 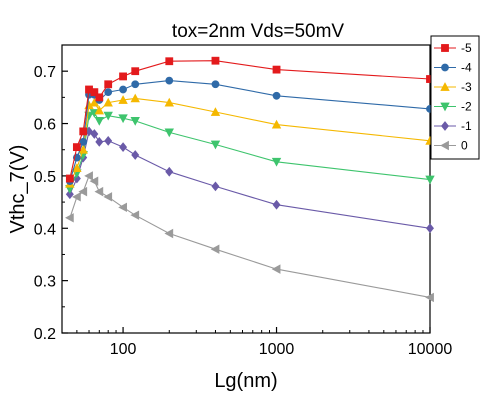 What do you see at coordinates (45, 282) in the screenshot?
I see `y-tick-label: 0.3` at bounding box center [45, 282].